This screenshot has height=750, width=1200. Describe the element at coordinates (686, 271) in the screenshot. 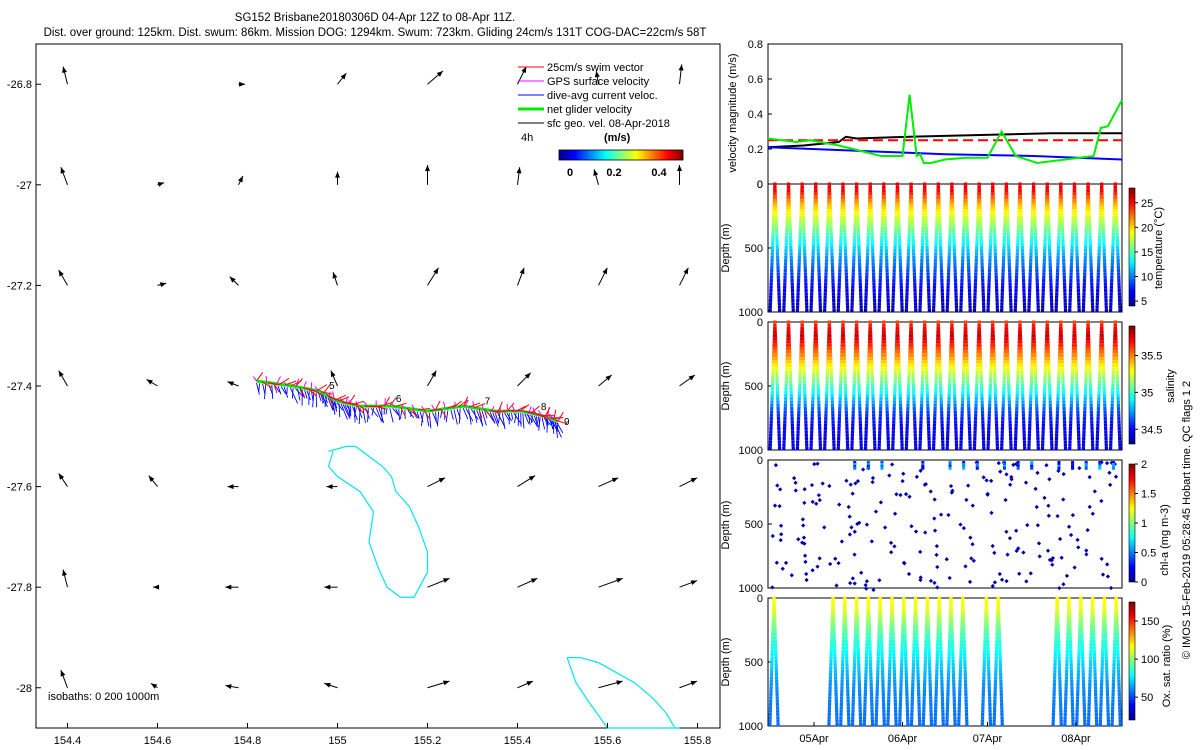

I see `sfc-vector-head` at that location.